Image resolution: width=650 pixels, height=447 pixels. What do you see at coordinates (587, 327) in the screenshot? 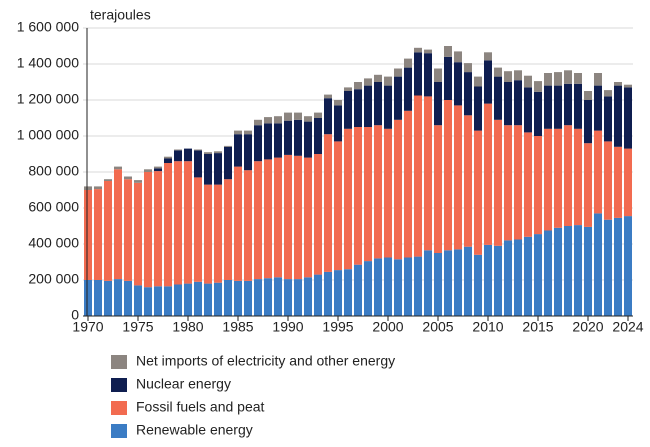
I see `x-tick-label: 2020` at bounding box center [587, 327].